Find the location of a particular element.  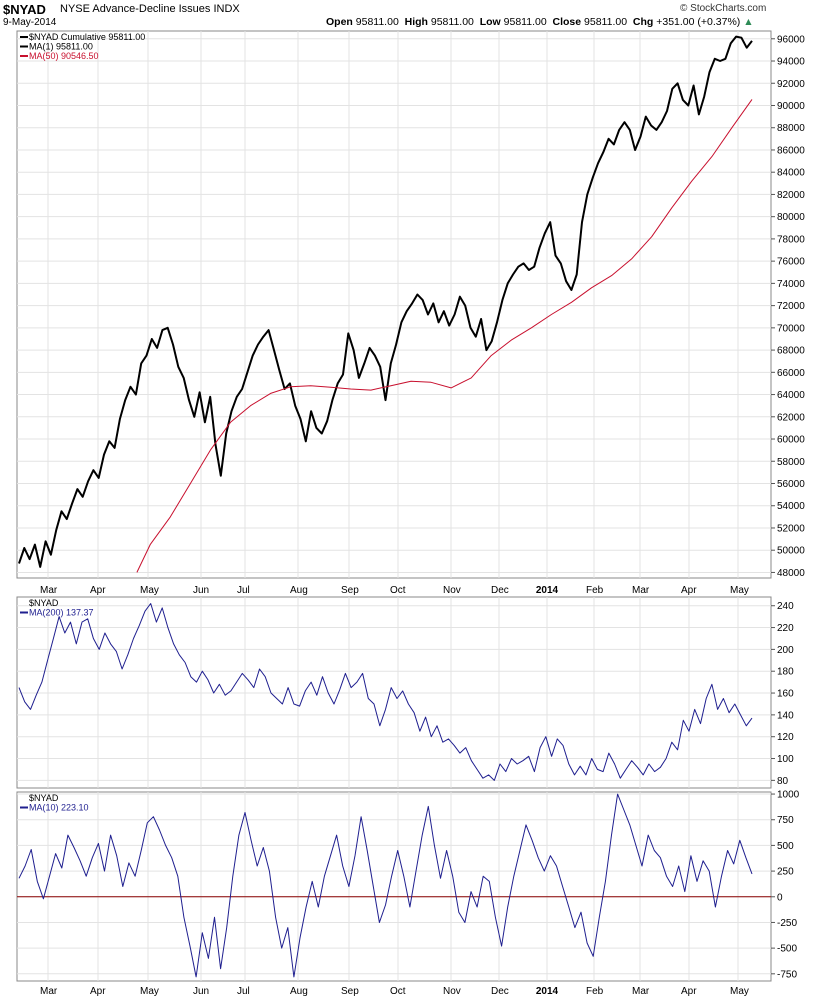

y-tick-label: 66000 is located at coordinates (791, 373).